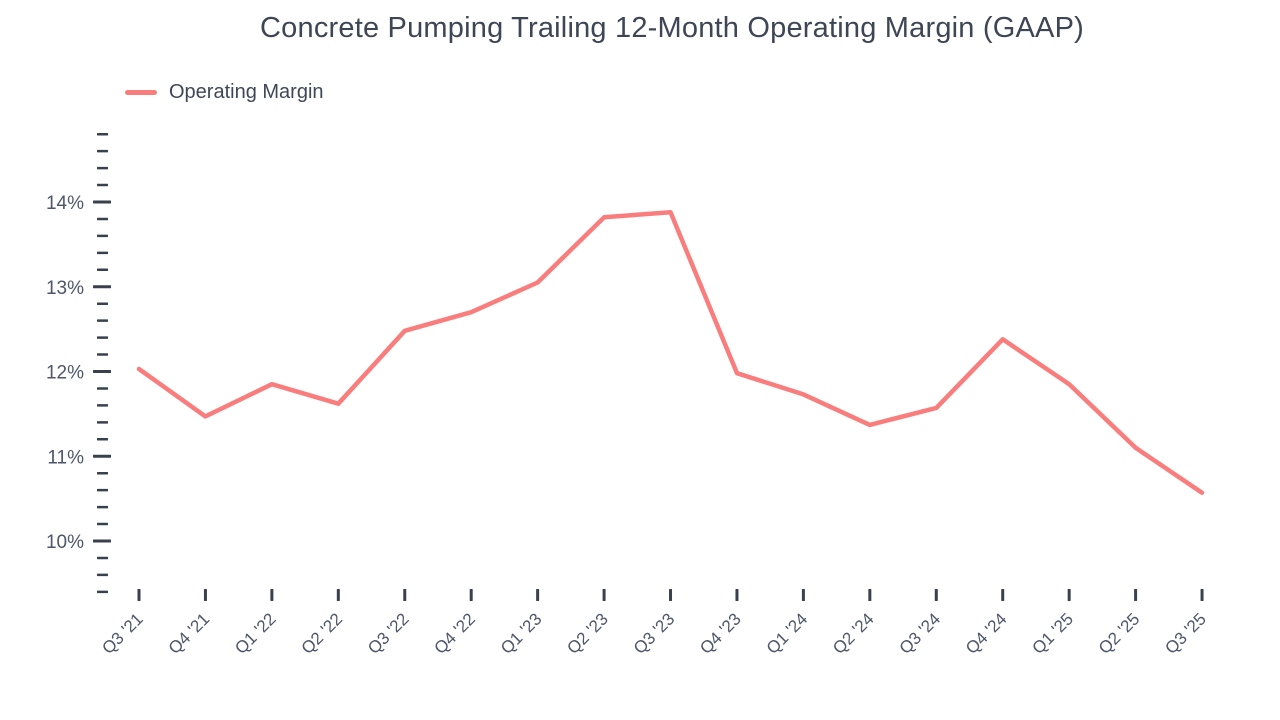 The width and height of the screenshot is (1280, 720). I want to click on x-axis-label: Q1 '24, so click(787, 633).